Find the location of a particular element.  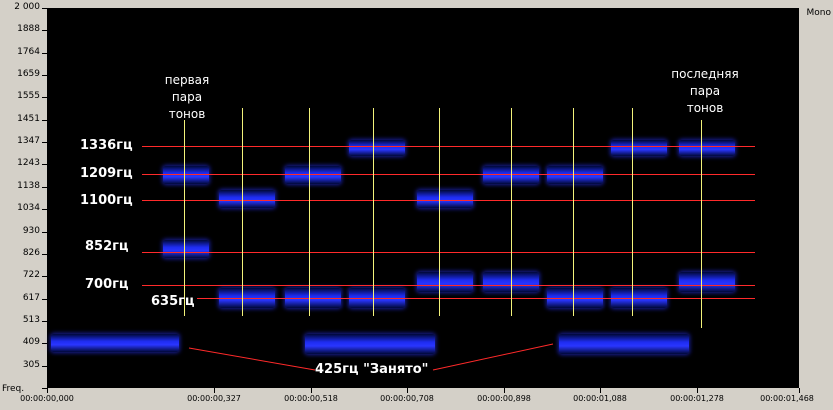

last-pair-label: последняя пара тонов is located at coordinates (705, 91).